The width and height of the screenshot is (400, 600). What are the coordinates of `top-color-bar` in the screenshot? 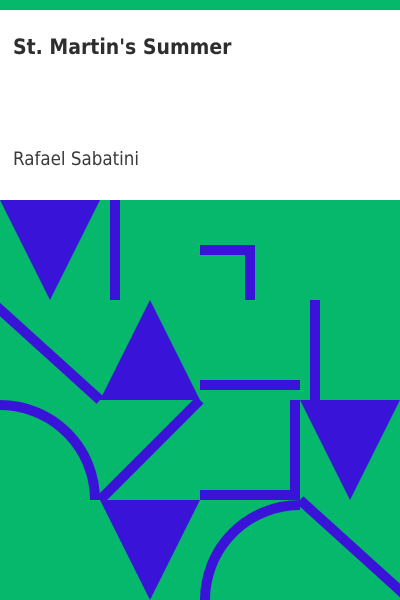 It's located at (200, 5).